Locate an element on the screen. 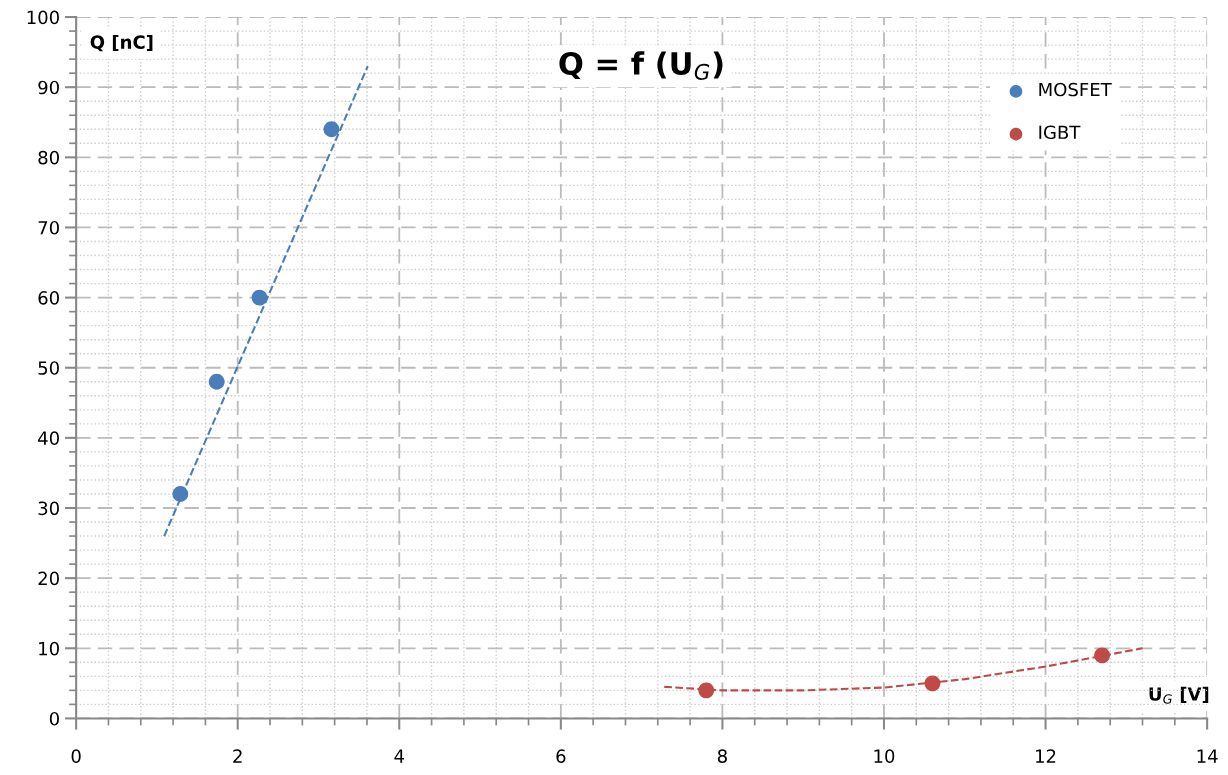  y-tick-label: 100 is located at coordinates (43, 17).